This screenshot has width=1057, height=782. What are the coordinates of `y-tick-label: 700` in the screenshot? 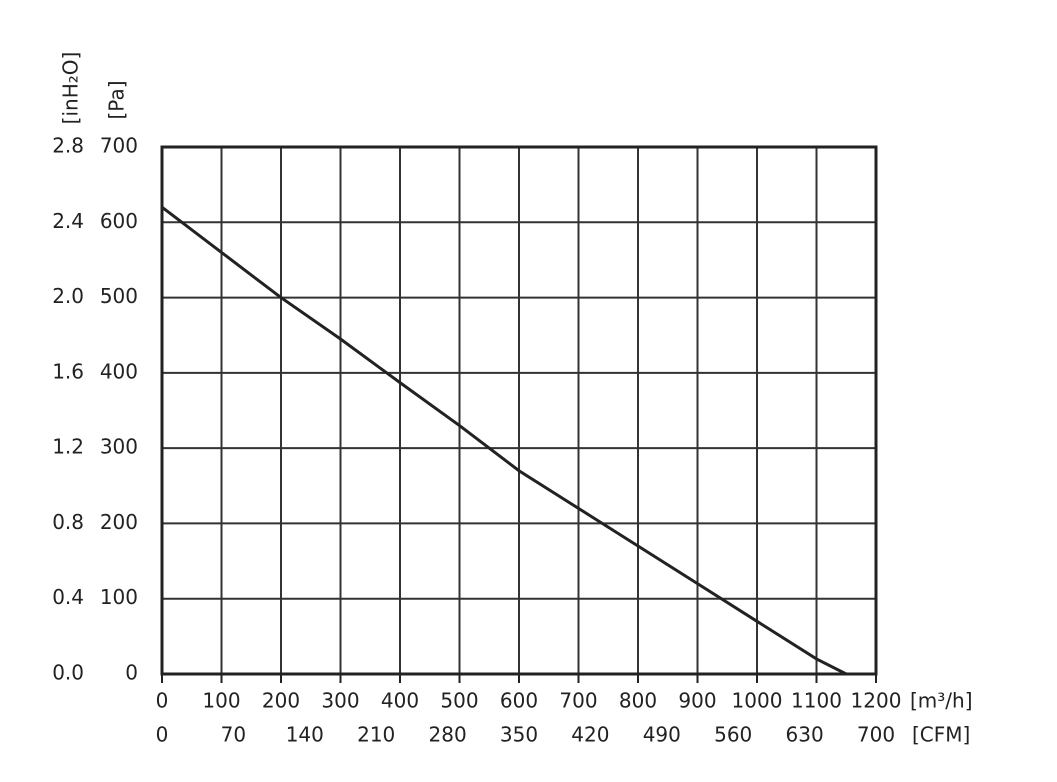 It's located at (119, 146).